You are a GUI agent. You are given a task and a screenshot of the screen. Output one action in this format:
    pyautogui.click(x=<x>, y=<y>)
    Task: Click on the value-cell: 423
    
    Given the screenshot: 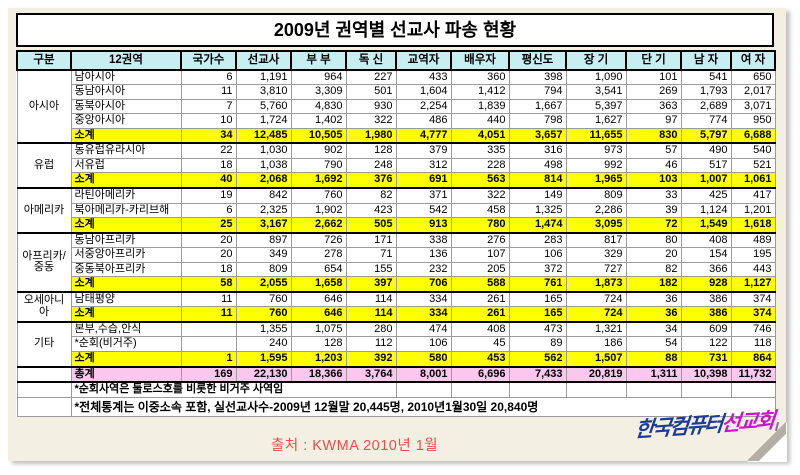 What is the action you would take?
    pyautogui.click(x=371, y=210)
    